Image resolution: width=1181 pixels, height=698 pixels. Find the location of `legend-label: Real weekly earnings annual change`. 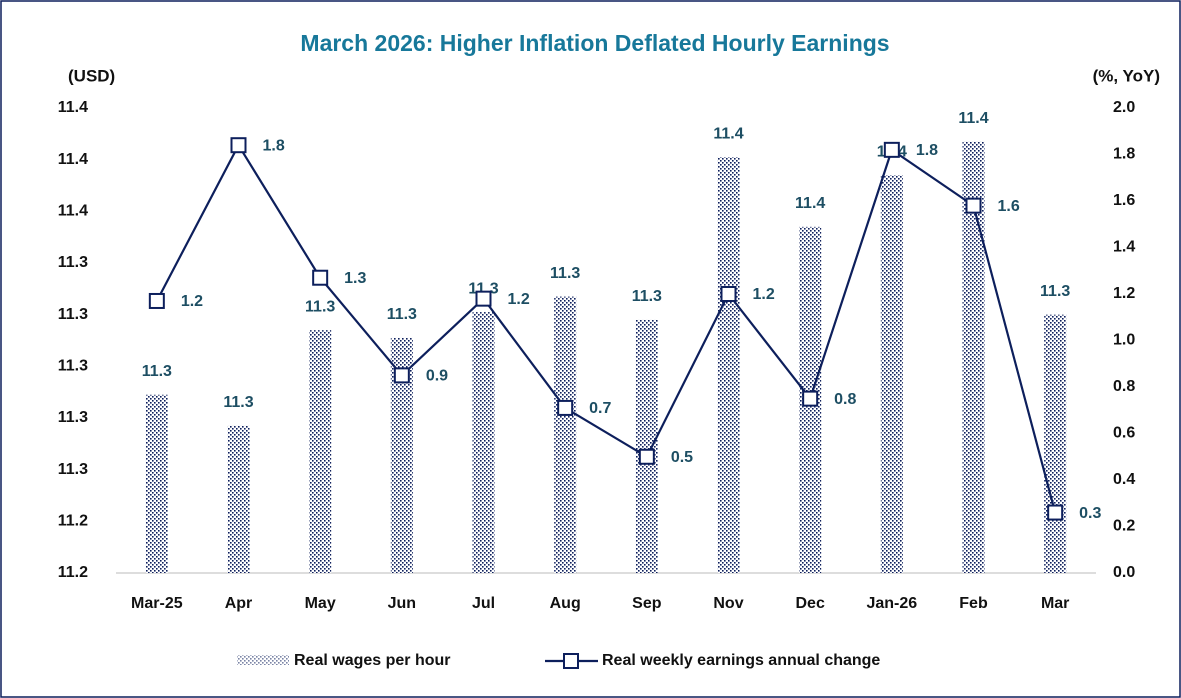

legend-label: Real weekly earnings annual change is located at coordinates (741, 660).